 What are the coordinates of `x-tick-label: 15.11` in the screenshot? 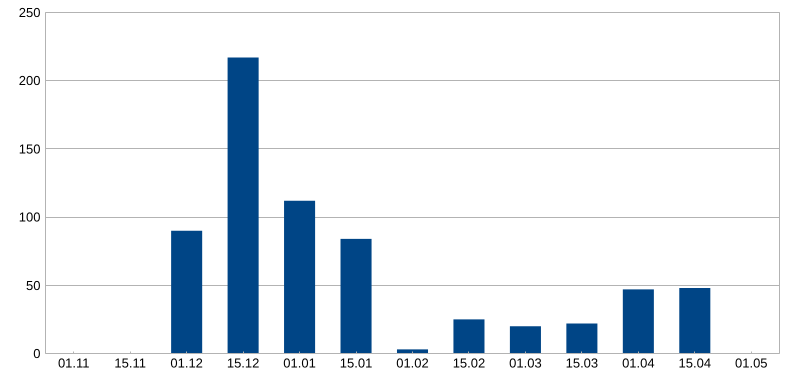 It's located at (130, 363).